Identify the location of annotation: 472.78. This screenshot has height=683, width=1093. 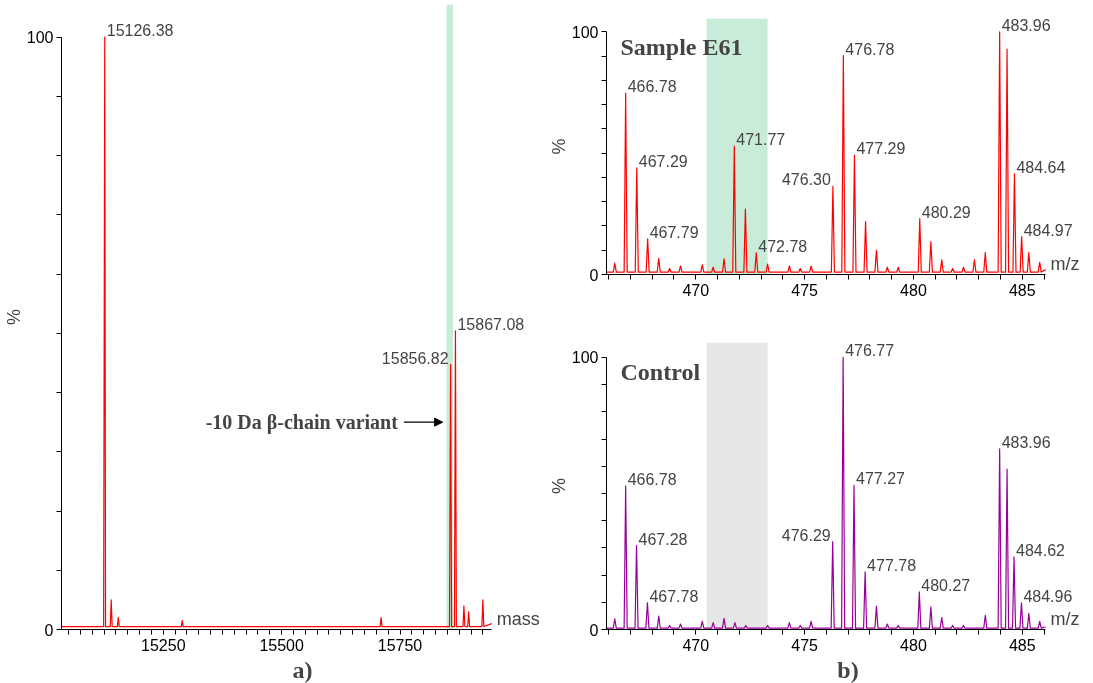
(783, 246).